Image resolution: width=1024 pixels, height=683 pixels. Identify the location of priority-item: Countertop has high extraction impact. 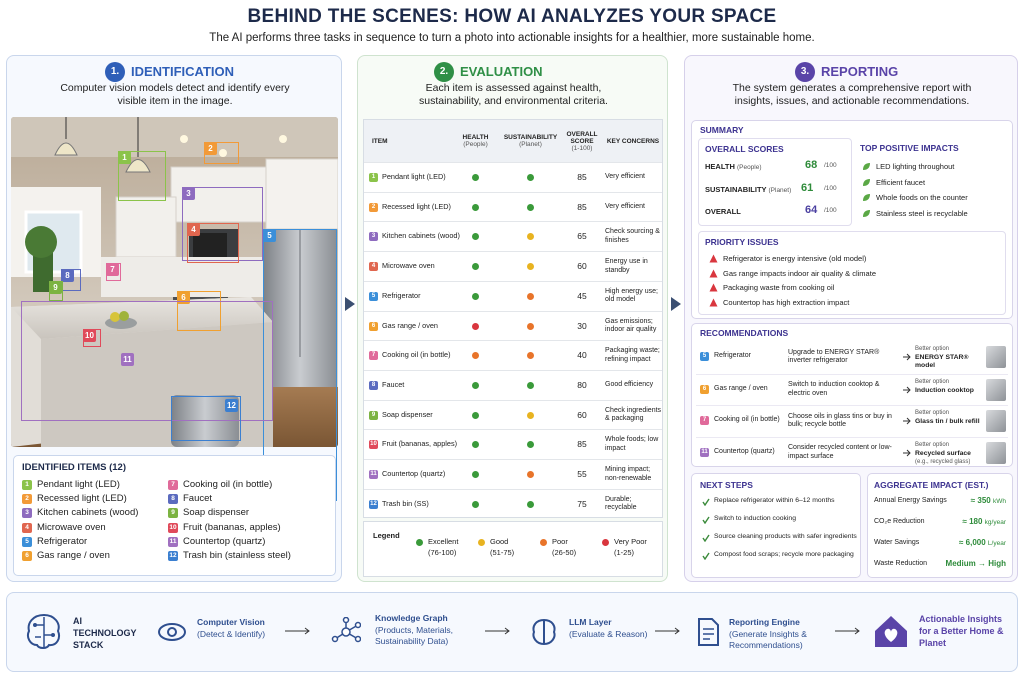
(786, 302).